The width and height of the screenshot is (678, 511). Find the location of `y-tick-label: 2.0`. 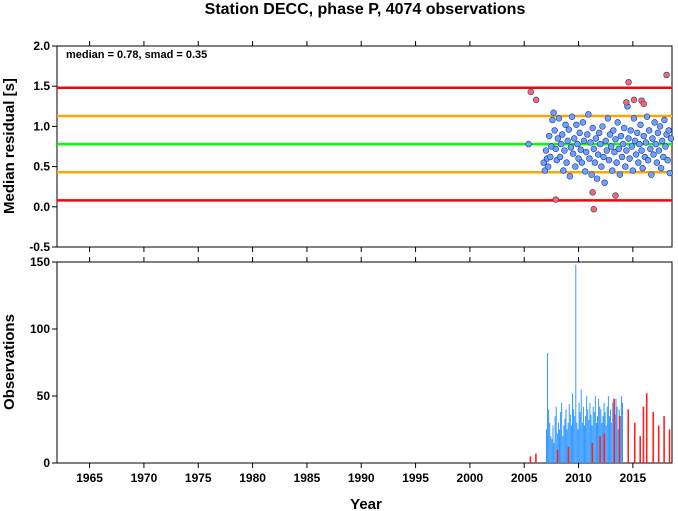

y-tick-label: 2.0 is located at coordinates (41, 46).